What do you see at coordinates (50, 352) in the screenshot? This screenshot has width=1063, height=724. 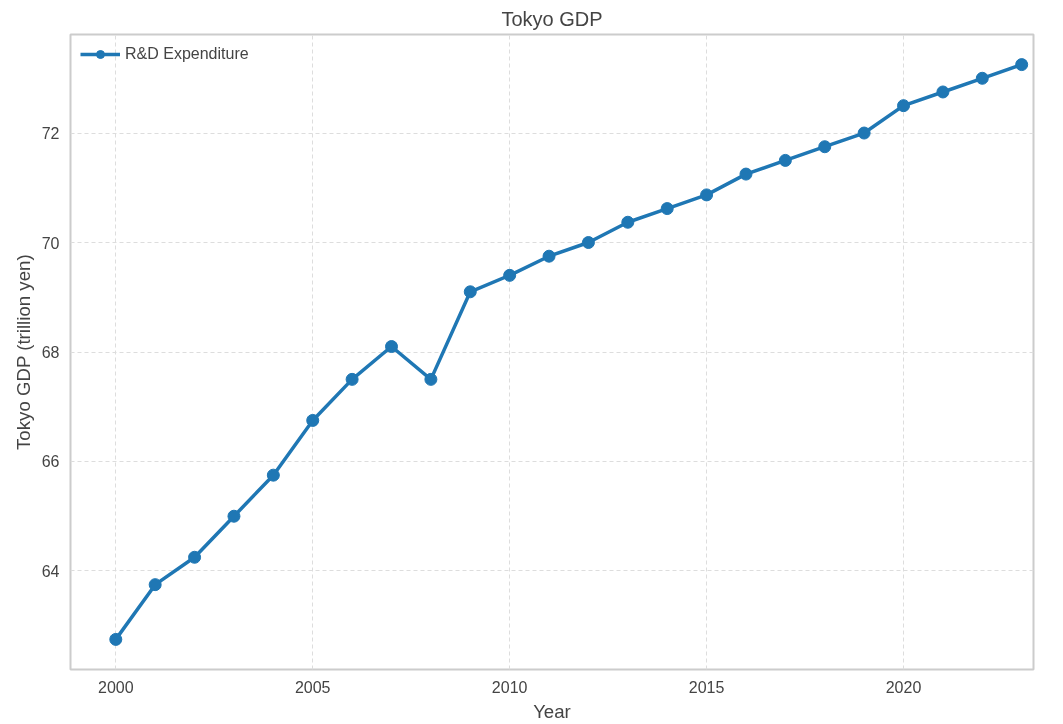 I see `y-tick-label: 68` at bounding box center [50, 352].